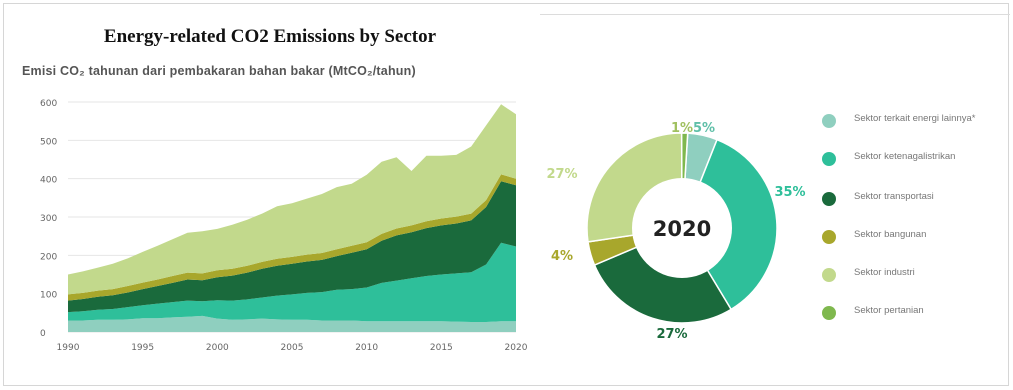 The height and width of the screenshot is (390, 1013). Describe the element at coordinates (516, 348) in the screenshot. I see `x-tick-label: 2020` at that location.